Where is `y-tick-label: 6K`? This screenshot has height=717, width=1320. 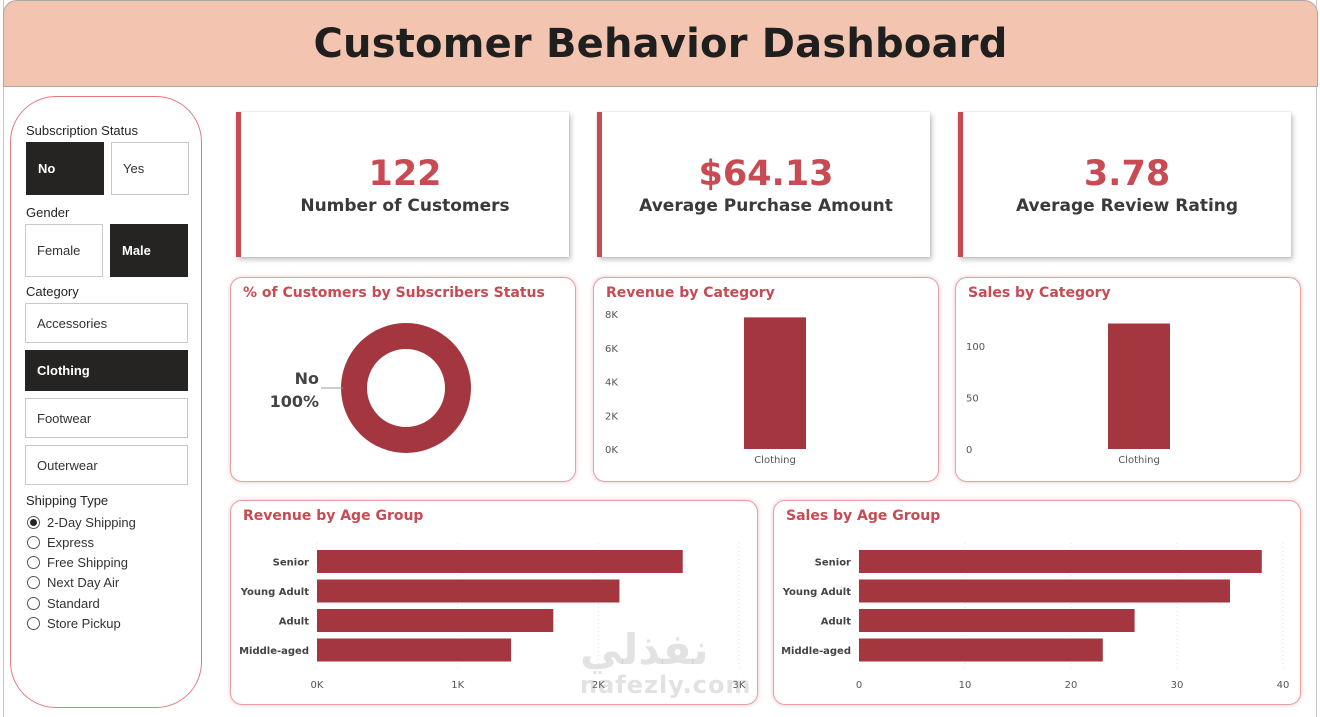 y-tick-label: 6K is located at coordinates (611, 349).